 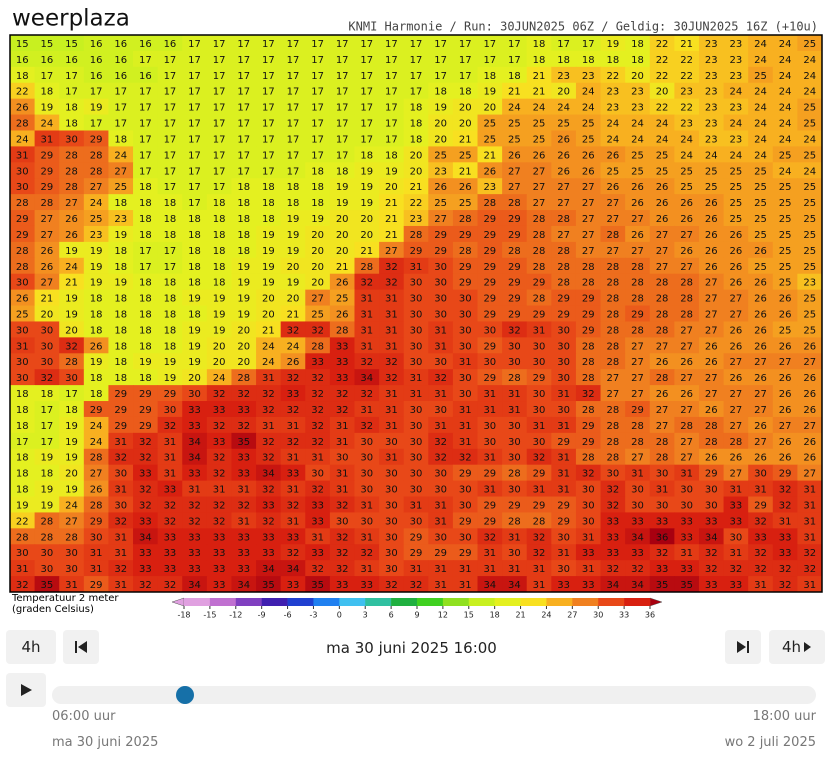 What do you see at coordinates (288, 615) in the screenshot?
I see `colorbar-tick-label: -6` at bounding box center [288, 615].